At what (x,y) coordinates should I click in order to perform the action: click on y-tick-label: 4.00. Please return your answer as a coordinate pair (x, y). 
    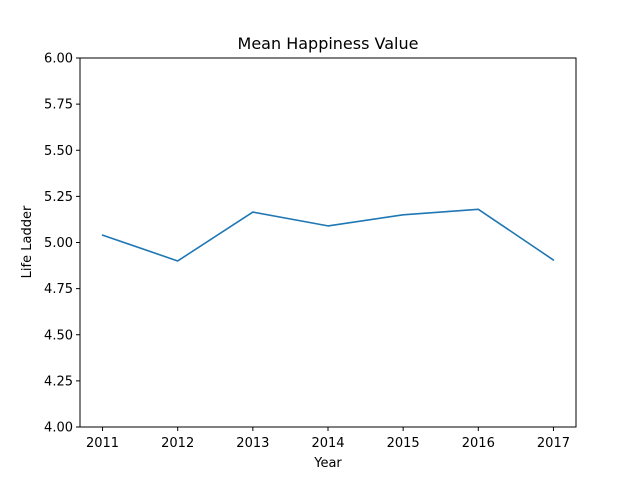
    Looking at the image, I should click on (58, 428).